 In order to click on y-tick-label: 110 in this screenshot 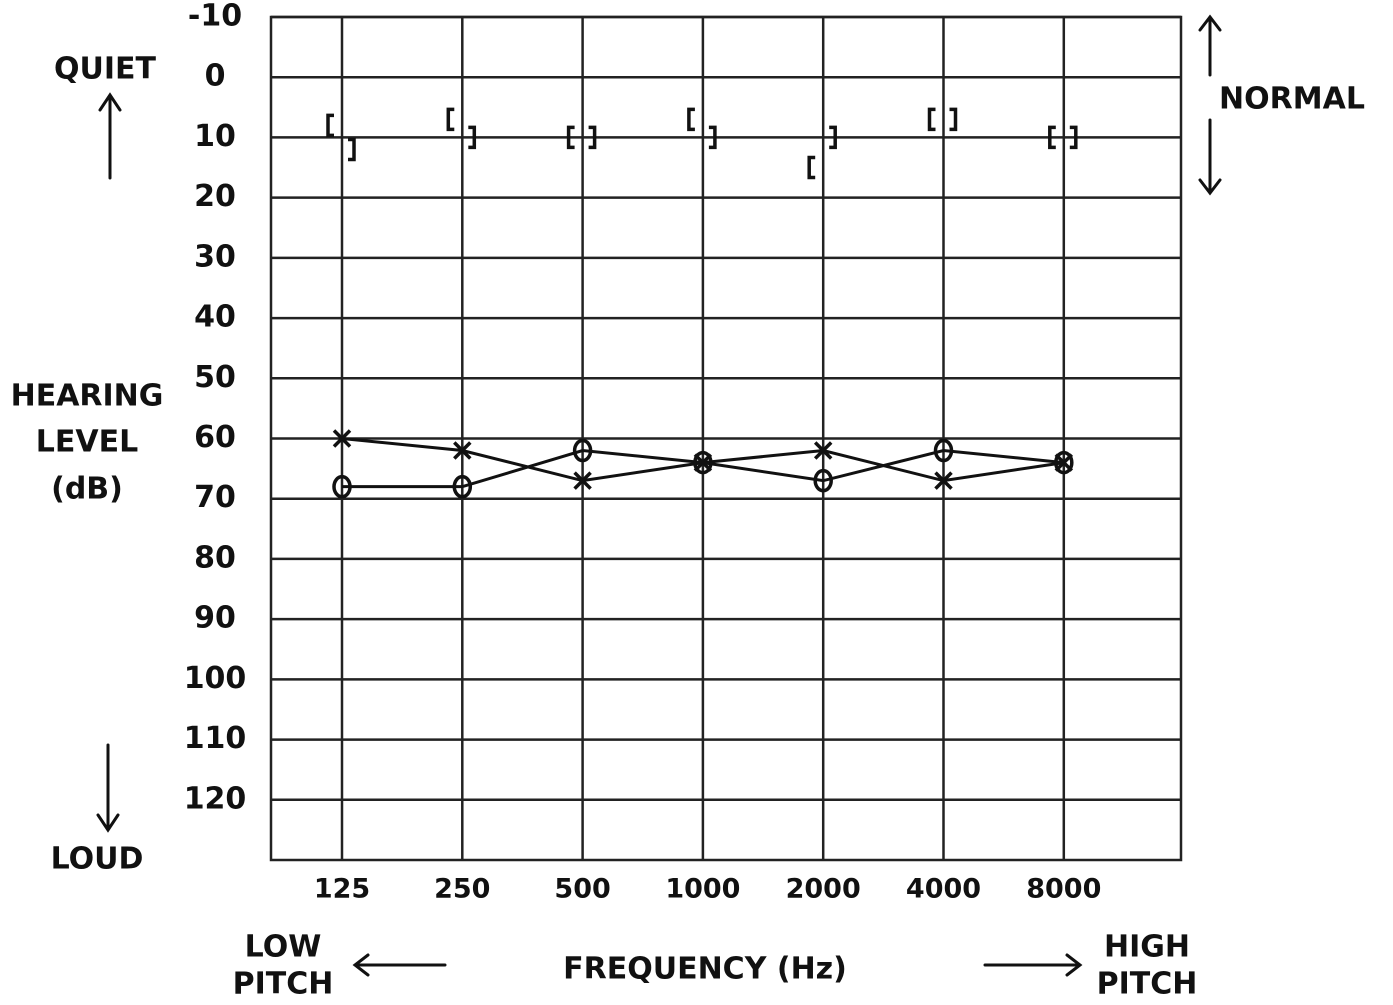, I will do `click(215, 738)`.